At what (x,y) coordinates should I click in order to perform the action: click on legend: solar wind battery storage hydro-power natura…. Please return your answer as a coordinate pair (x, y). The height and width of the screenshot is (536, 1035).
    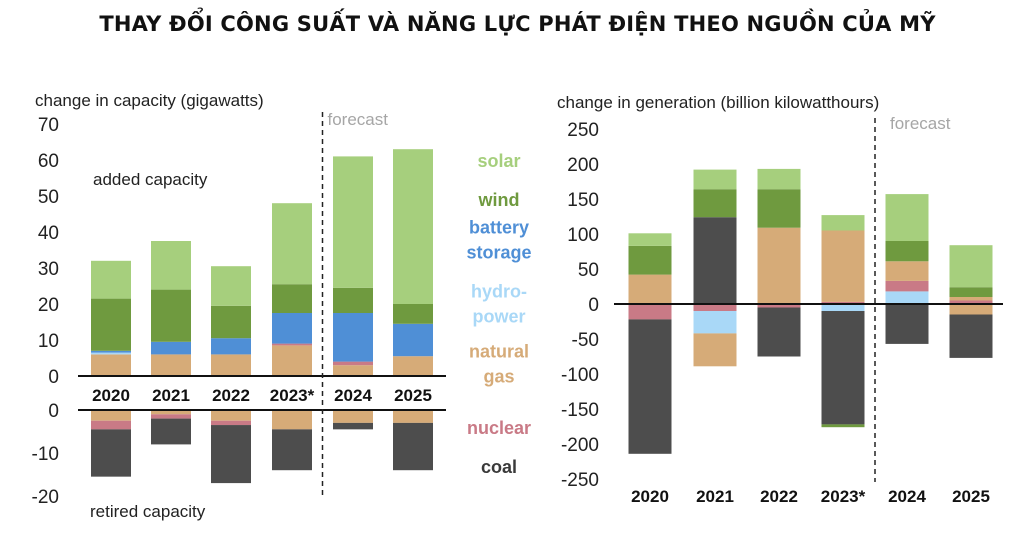
    Looking at the image, I should click on (498, 314).